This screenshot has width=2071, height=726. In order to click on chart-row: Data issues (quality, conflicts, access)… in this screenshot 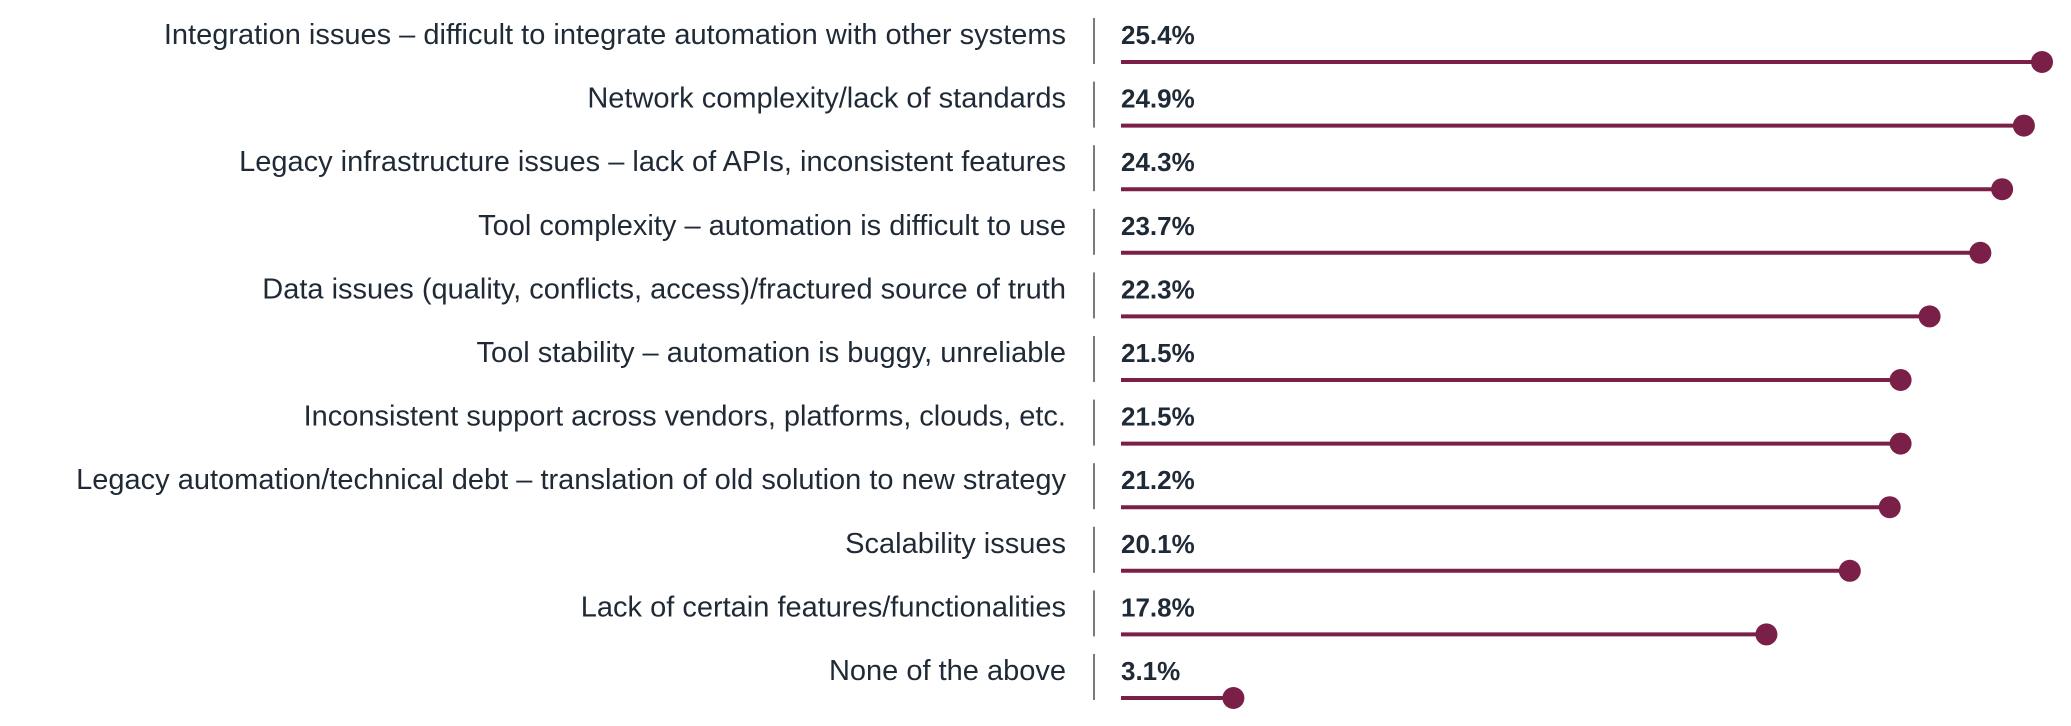, I will do `click(1101, 300)`.